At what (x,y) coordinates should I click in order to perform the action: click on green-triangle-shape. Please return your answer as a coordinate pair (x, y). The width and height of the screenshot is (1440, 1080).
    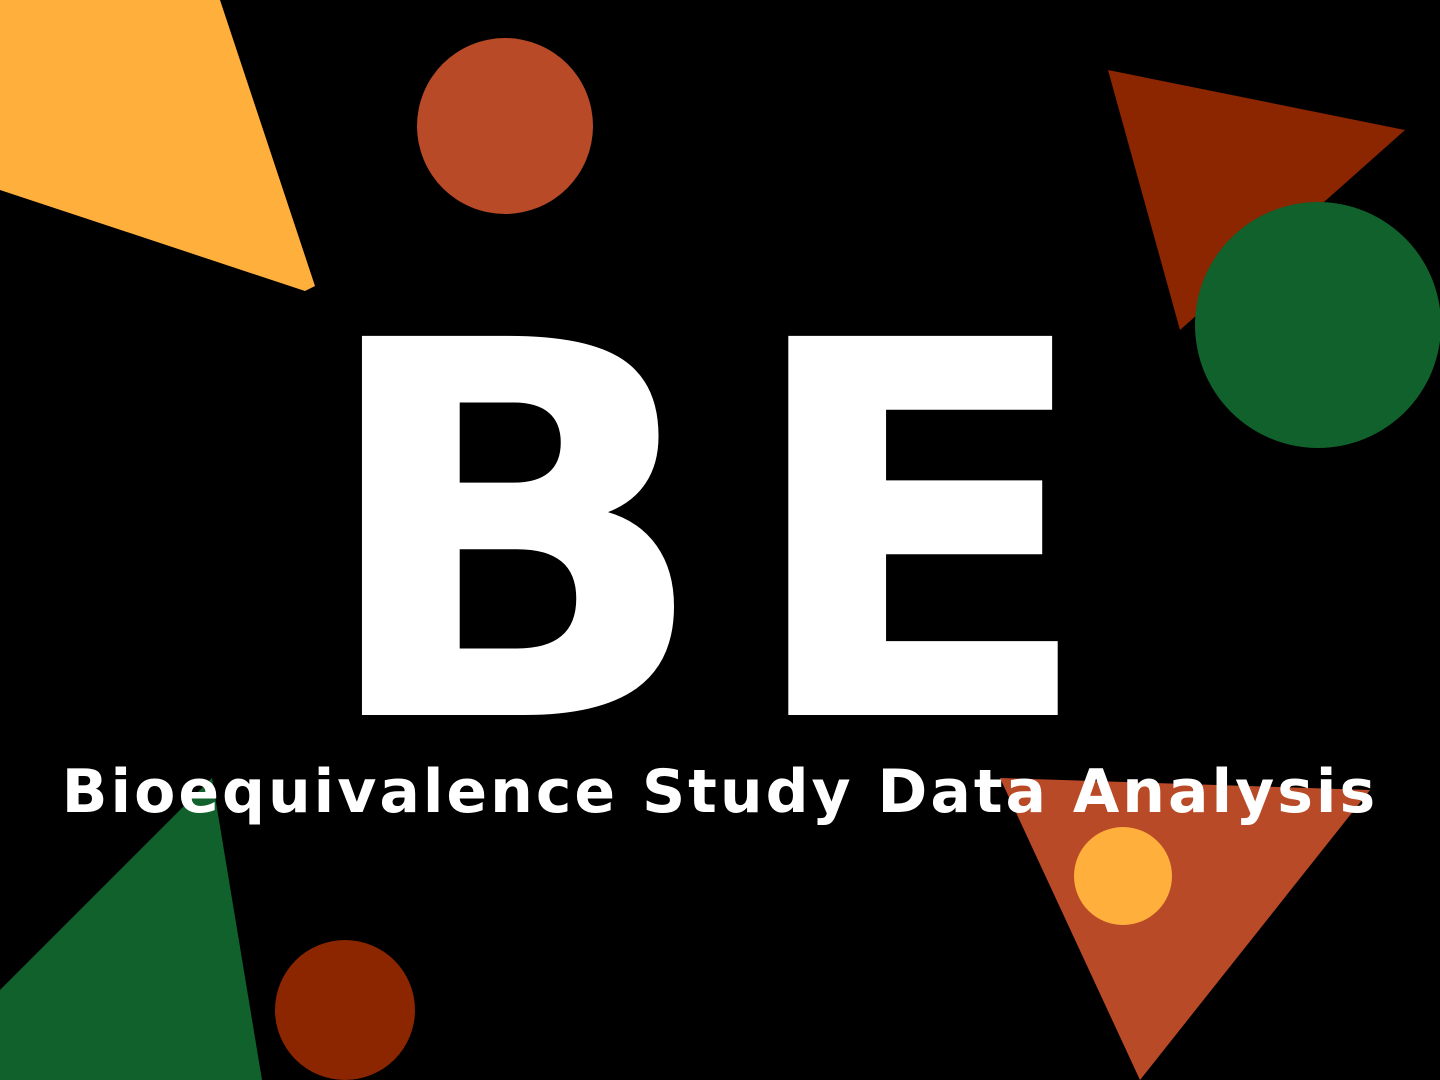
    Looking at the image, I should click on (131, 929).